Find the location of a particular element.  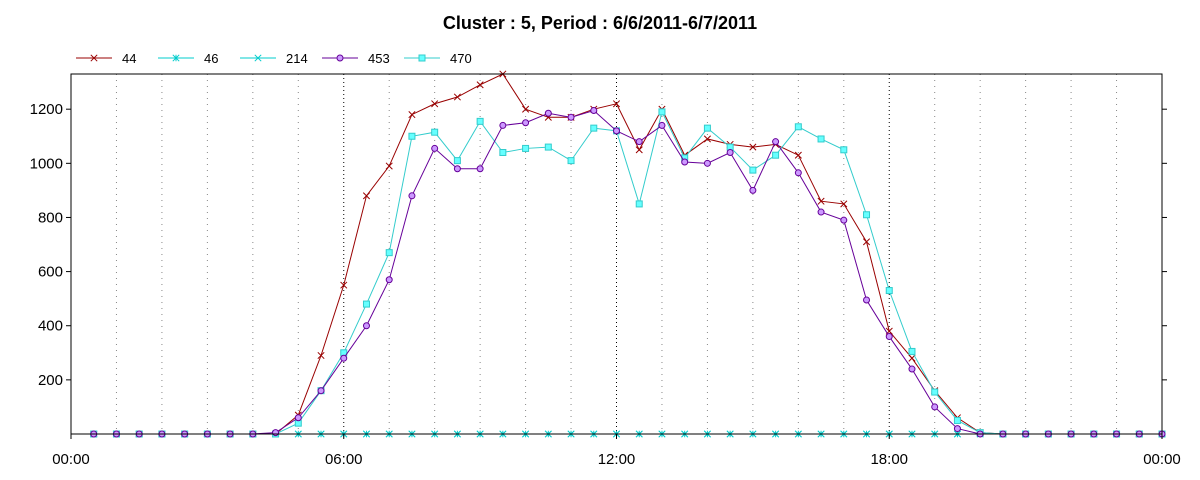

legend-label: 44 is located at coordinates (129, 58).